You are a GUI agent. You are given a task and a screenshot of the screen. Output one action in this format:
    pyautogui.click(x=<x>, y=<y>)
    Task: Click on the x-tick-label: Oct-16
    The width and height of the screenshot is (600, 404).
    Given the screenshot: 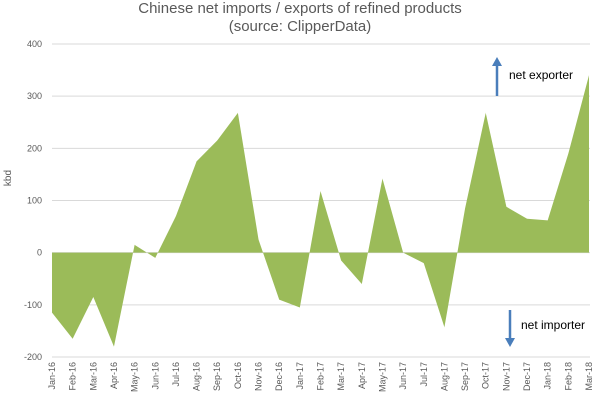 What is the action you would take?
    pyautogui.click(x=238, y=375)
    